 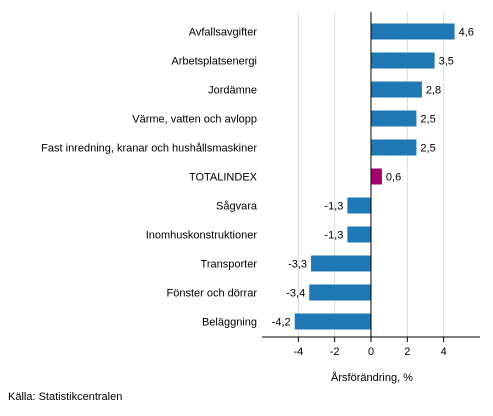 I want to click on value-label: -4,2, so click(x=281, y=323).